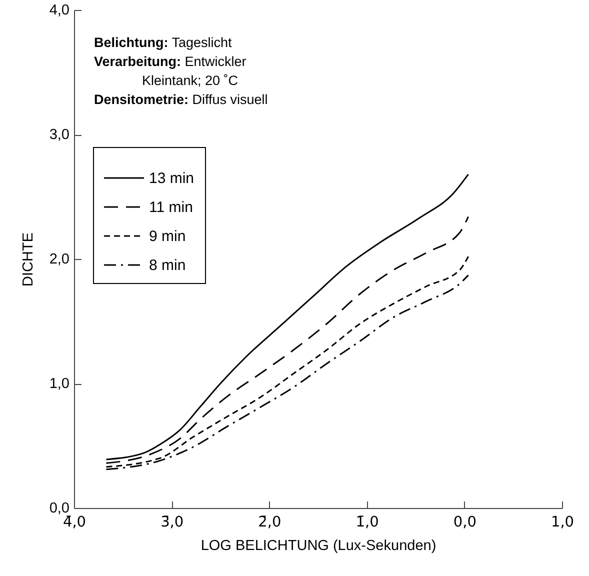  I want to click on legend-label: 11 min, so click(171, 207).